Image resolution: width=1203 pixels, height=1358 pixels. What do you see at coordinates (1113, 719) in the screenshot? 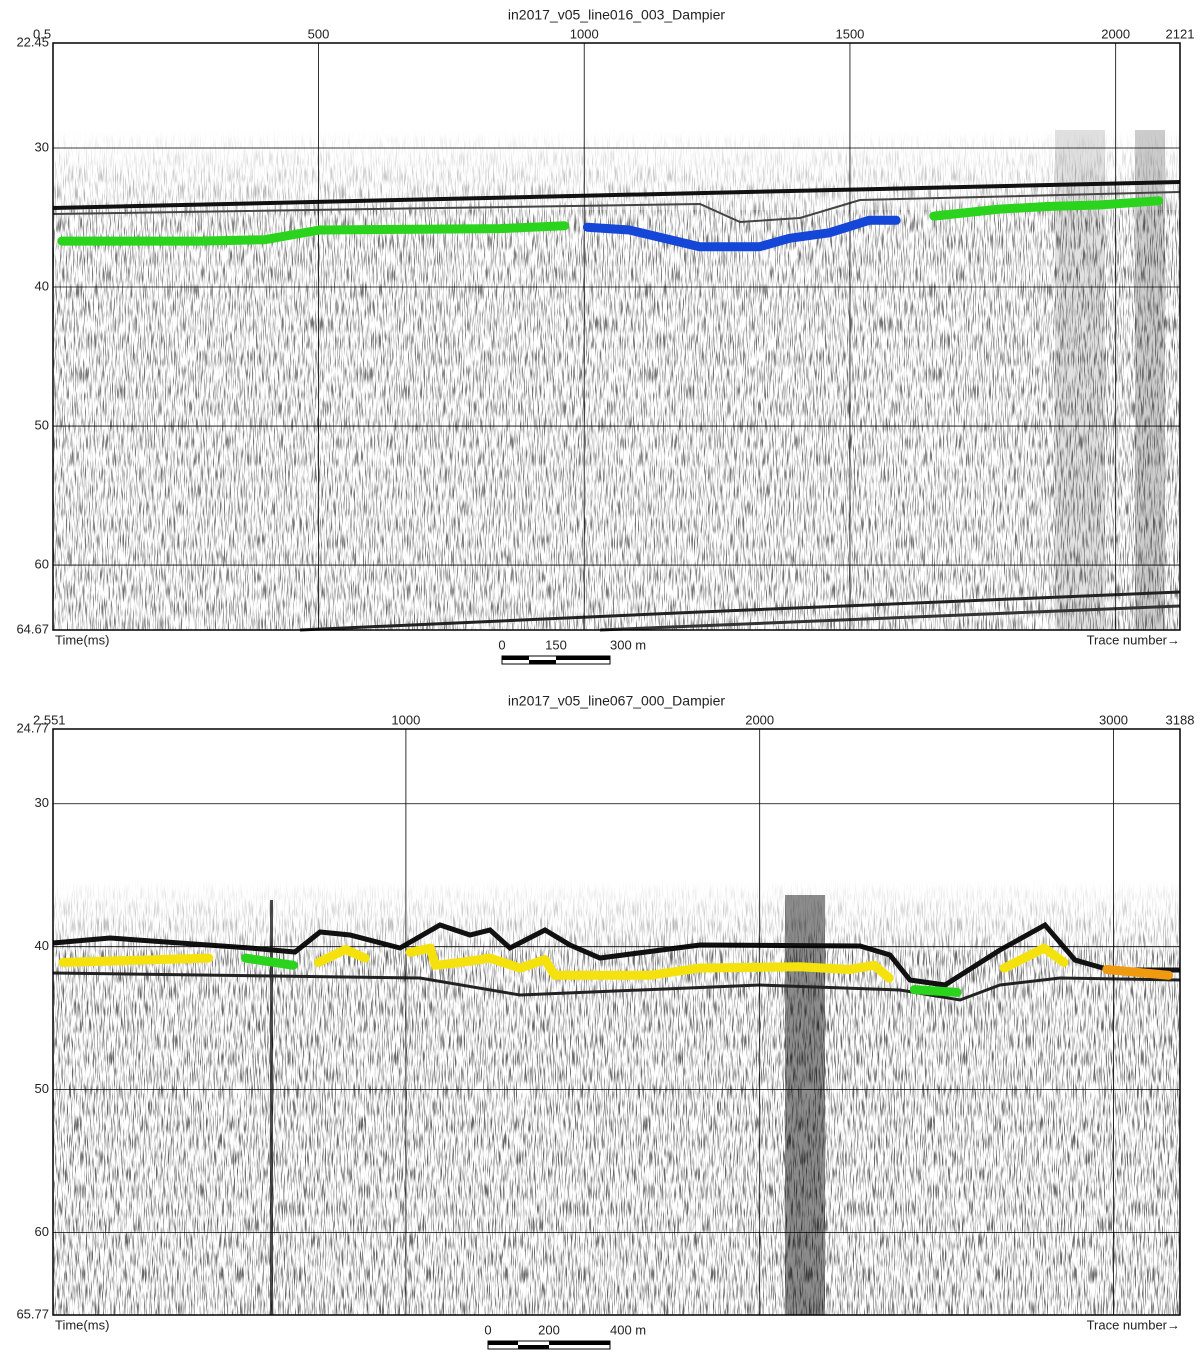
I see `x-tick-label: 3000` at bounding box center [1113, 719].